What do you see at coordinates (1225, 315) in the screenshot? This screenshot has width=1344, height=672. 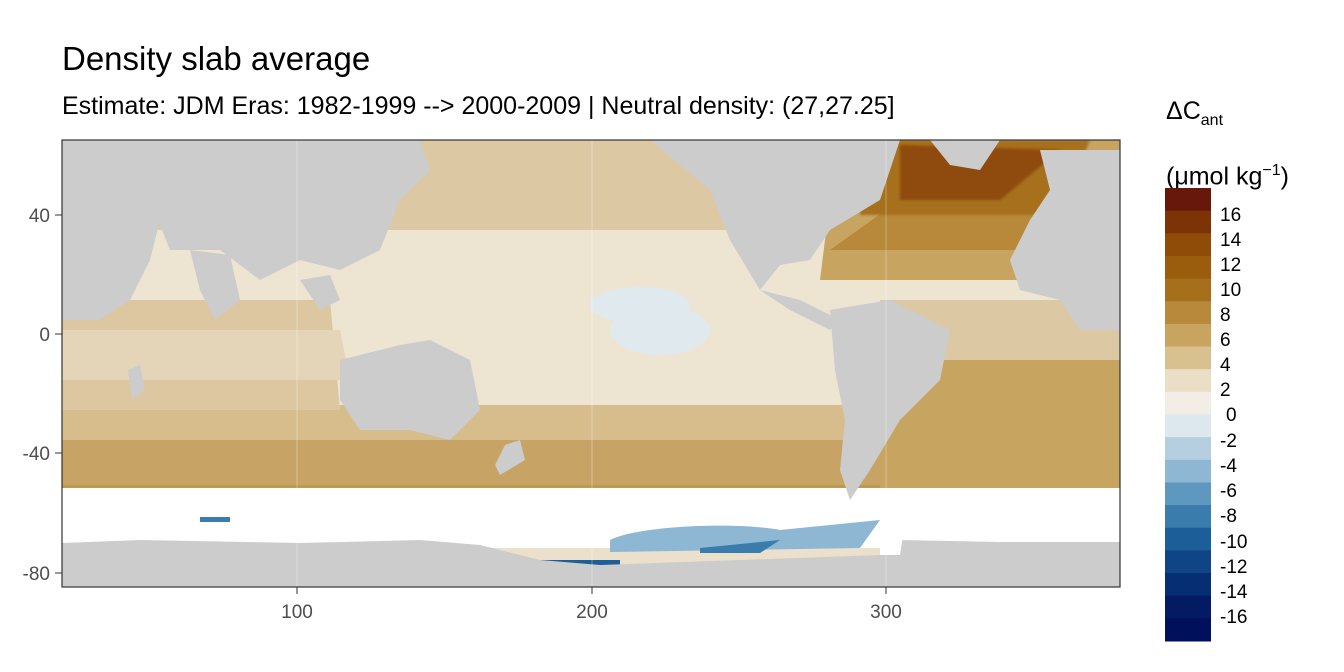 I see `legend-label: 8` at bounding box center [1225, 315].